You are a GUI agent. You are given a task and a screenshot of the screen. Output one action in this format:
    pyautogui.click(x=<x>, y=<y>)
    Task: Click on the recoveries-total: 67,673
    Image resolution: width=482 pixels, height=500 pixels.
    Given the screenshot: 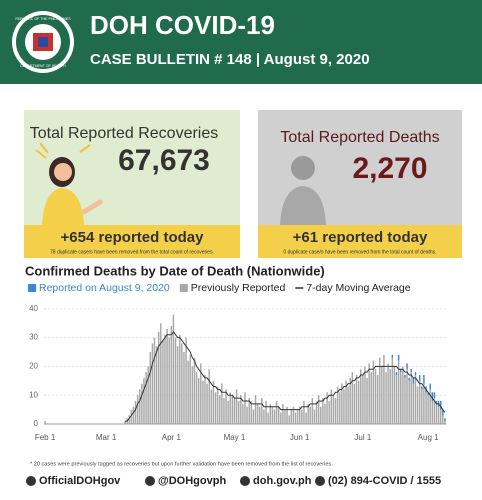 What is the action you would take?
    pyautogui.click(x=164, y=160)
    